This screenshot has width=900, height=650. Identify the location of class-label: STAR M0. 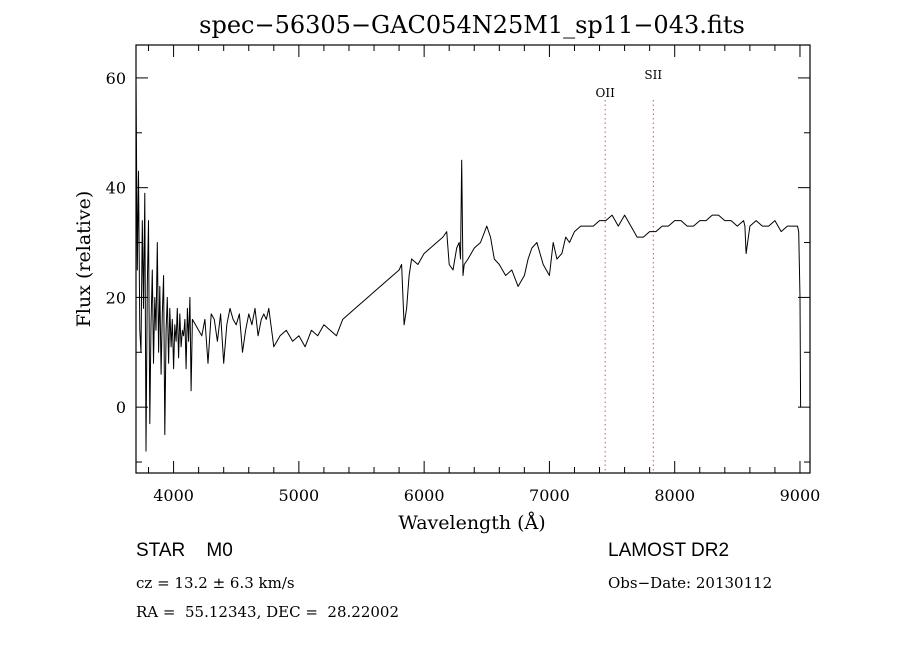
(184, 550).